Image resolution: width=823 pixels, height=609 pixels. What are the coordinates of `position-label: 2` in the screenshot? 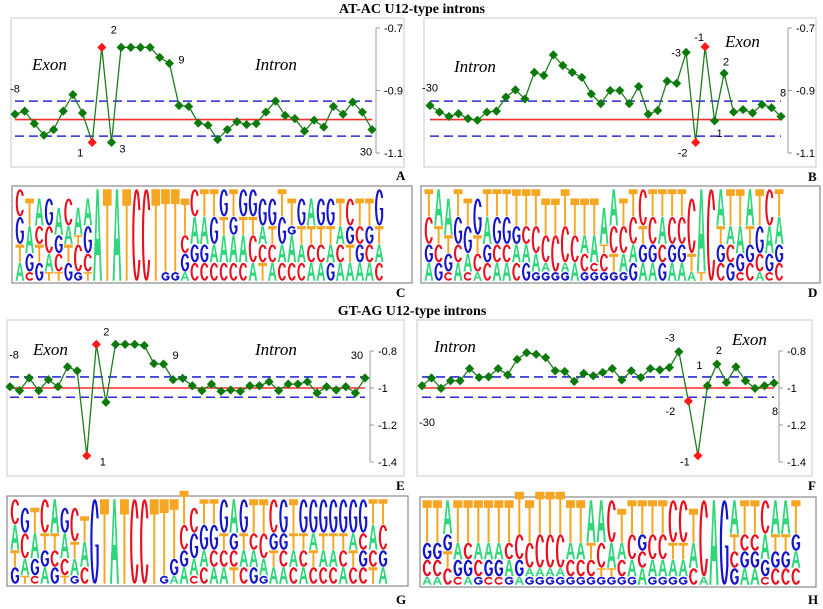 It's located at (114, 30).